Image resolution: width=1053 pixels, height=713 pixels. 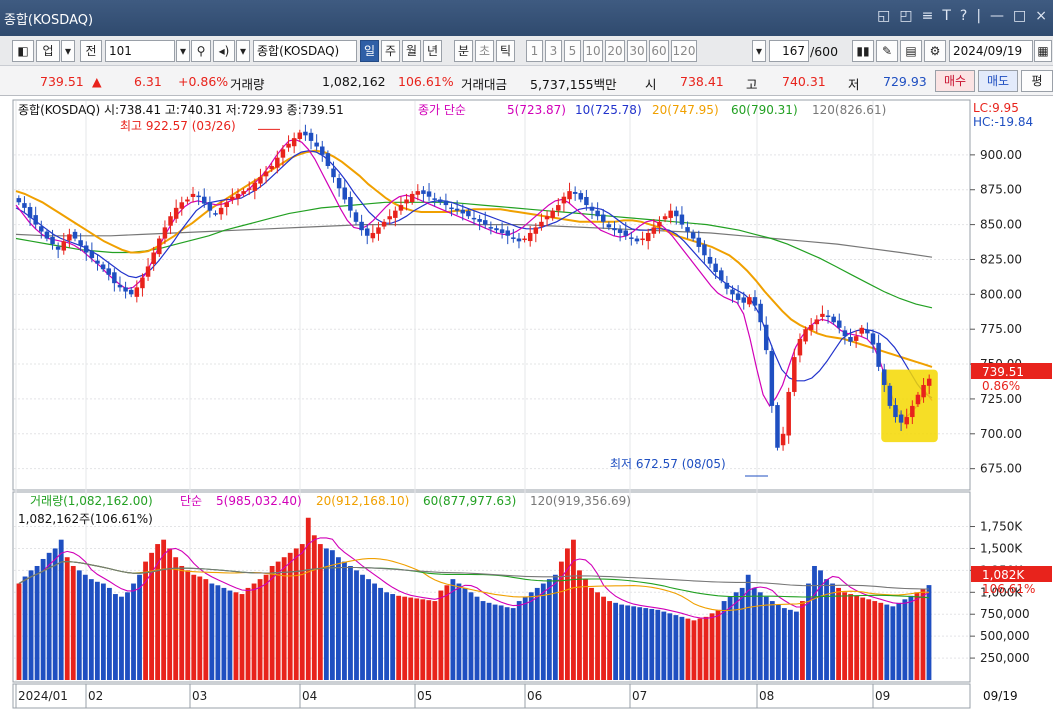 What do you see at coordinates (526, 18) in the screenshot?
I see `title-bar: 종합(KOSDAQ) ◱ ◰ ≡ T ? | — □ ×` at bounding box center [526, 18].